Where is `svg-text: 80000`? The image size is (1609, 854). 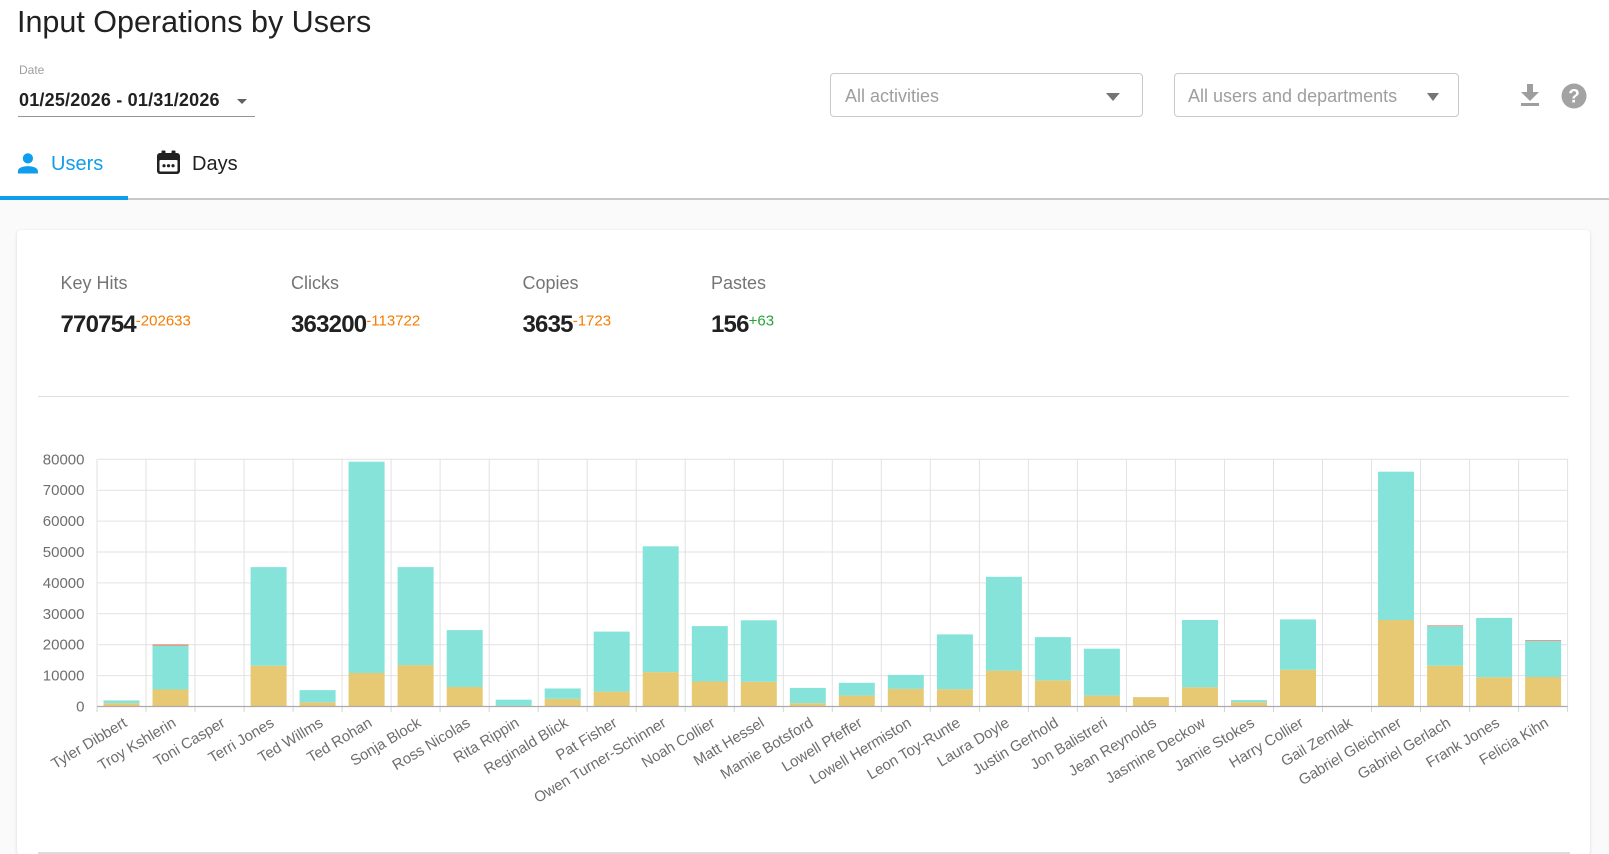 svg-text: 80000 is located at coordinates (64, 459).